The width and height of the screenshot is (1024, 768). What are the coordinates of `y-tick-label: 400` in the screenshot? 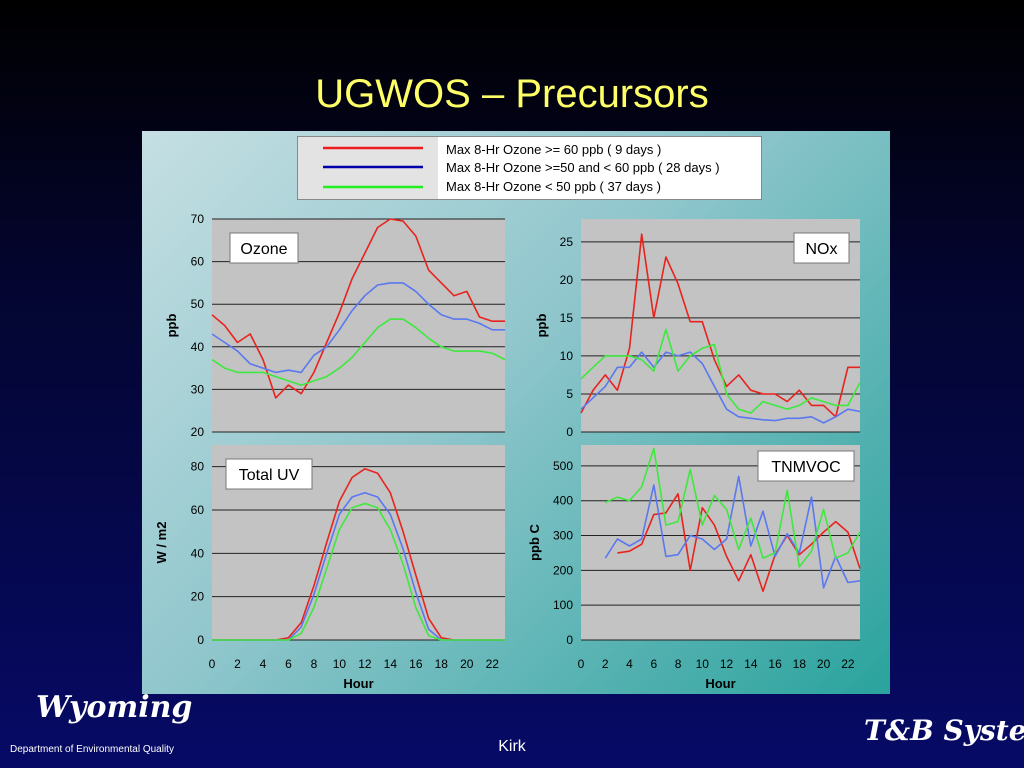 It's located at (563, 501).